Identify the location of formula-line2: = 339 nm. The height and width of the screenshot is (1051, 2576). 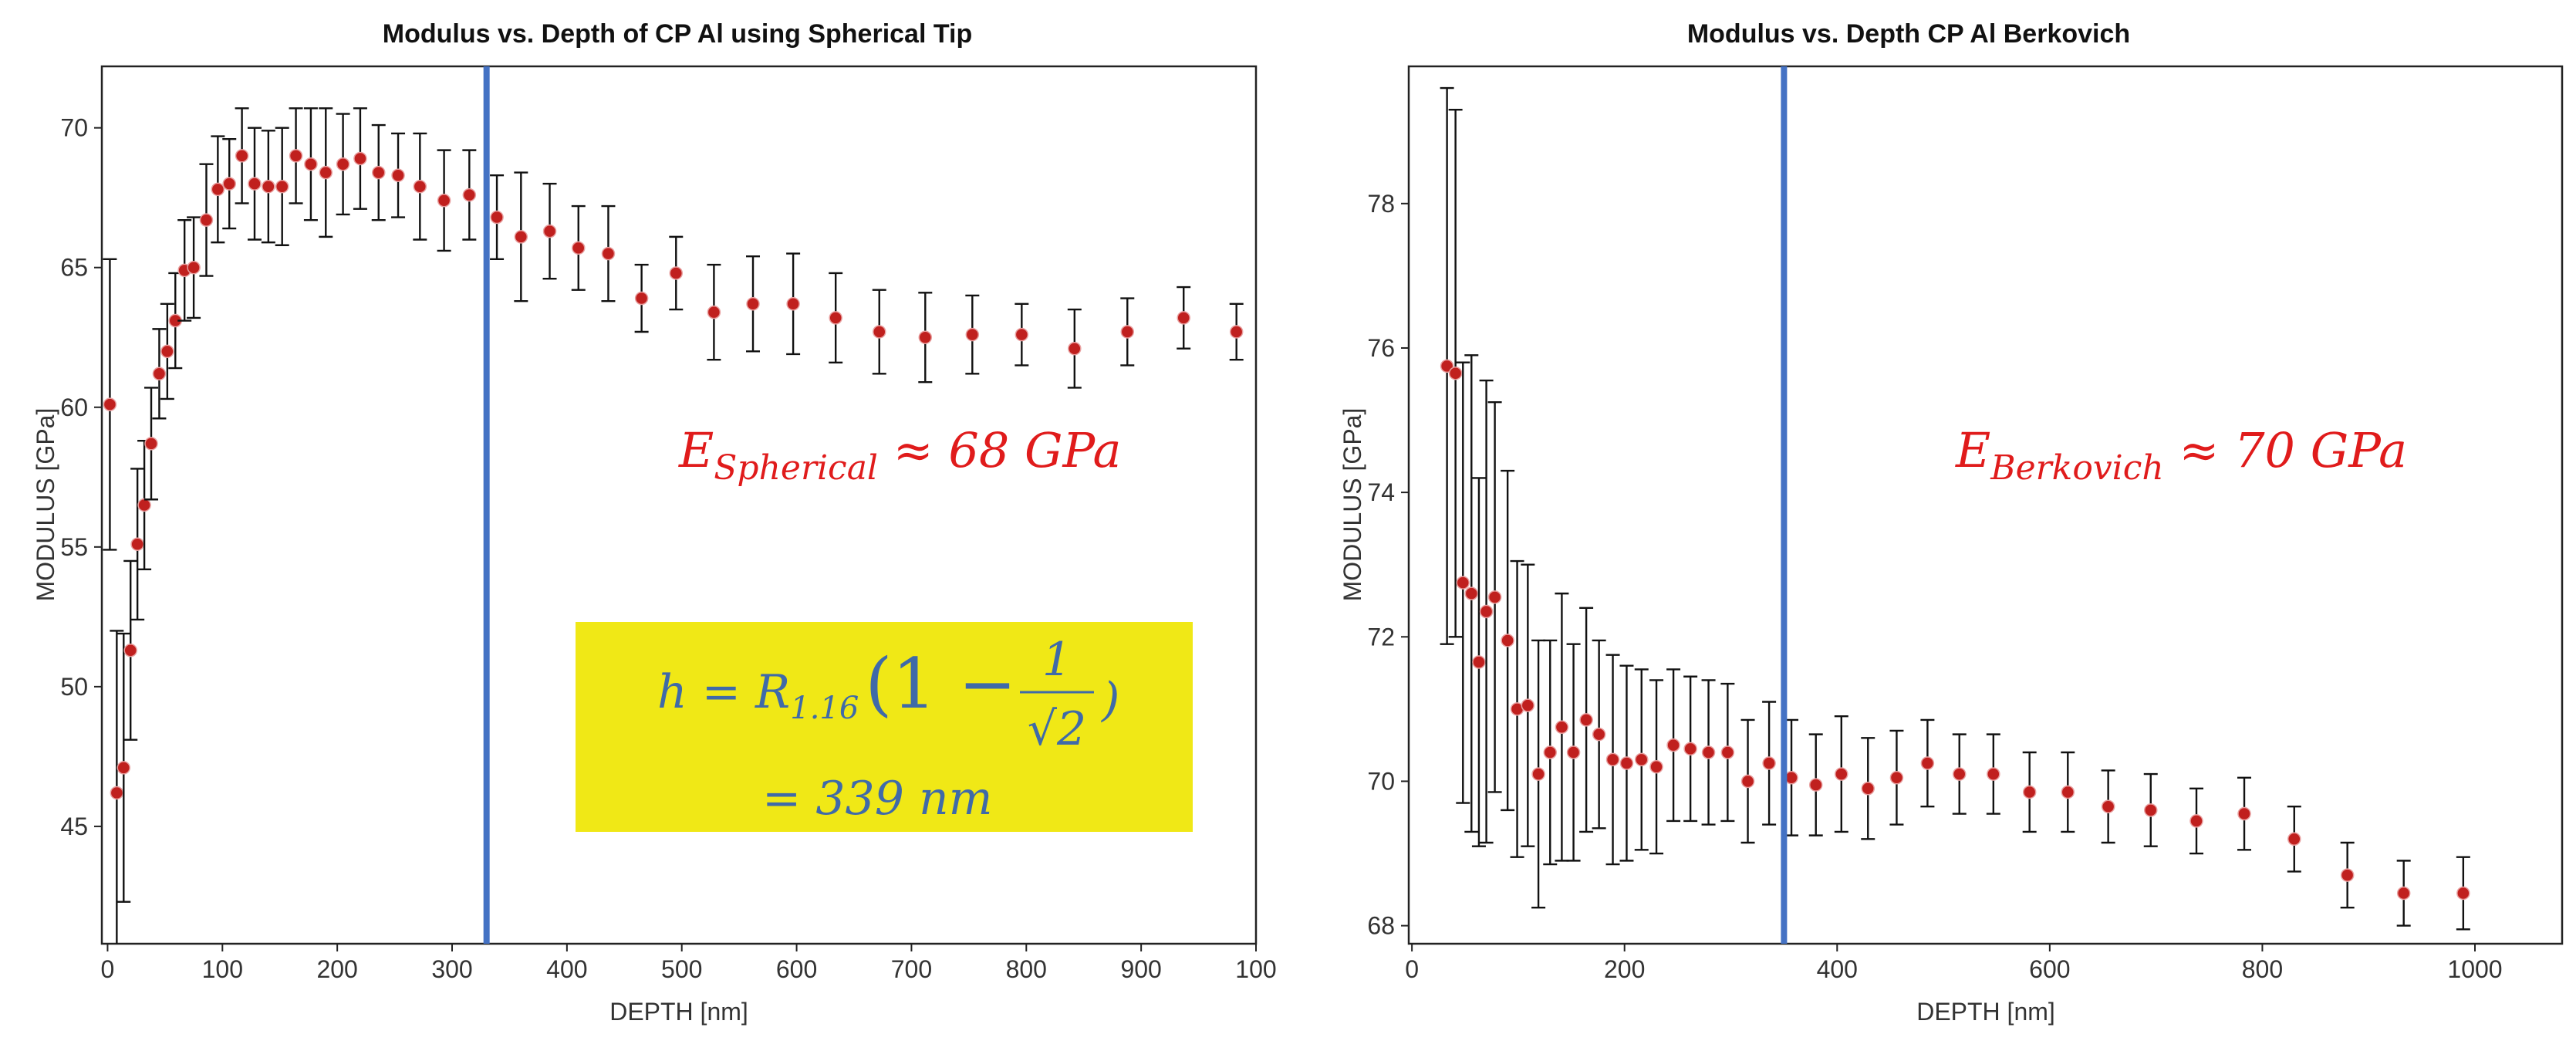
(877, 799).